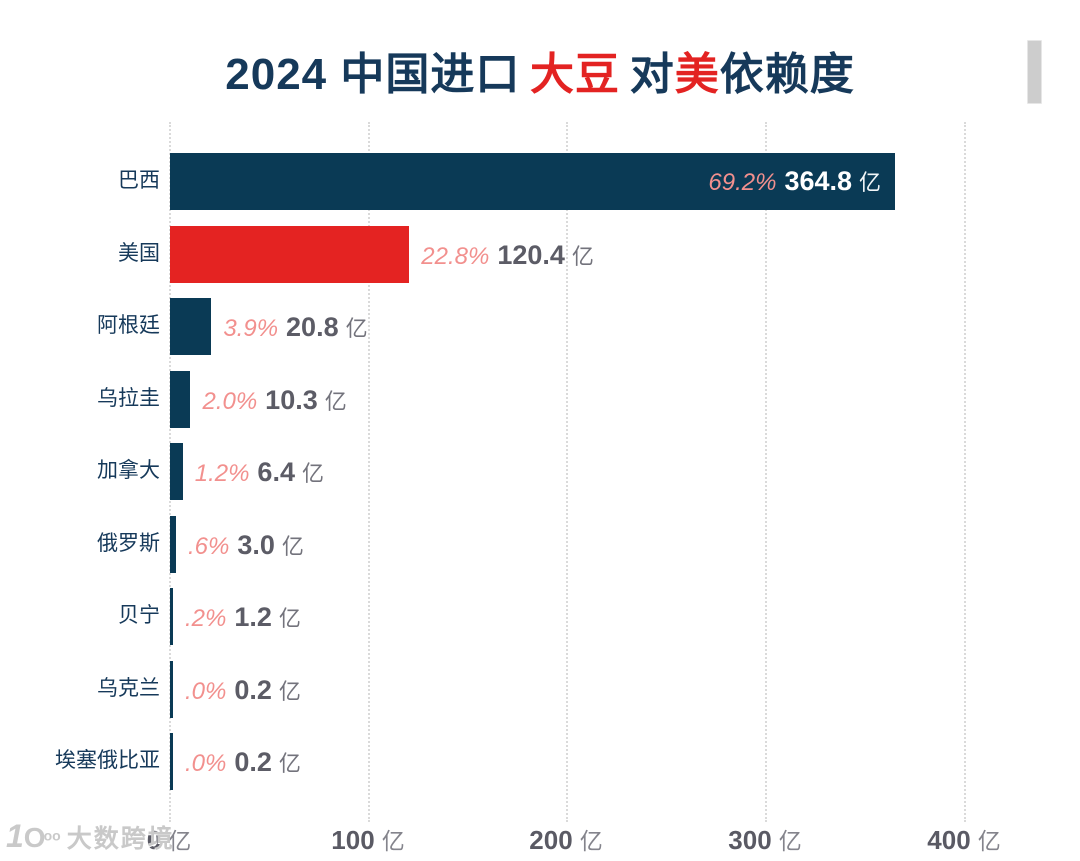  What do you see at coordinates (208, 546) in the screenshot?
I see `percent-label: .6%` at bounding box center [208, 546].